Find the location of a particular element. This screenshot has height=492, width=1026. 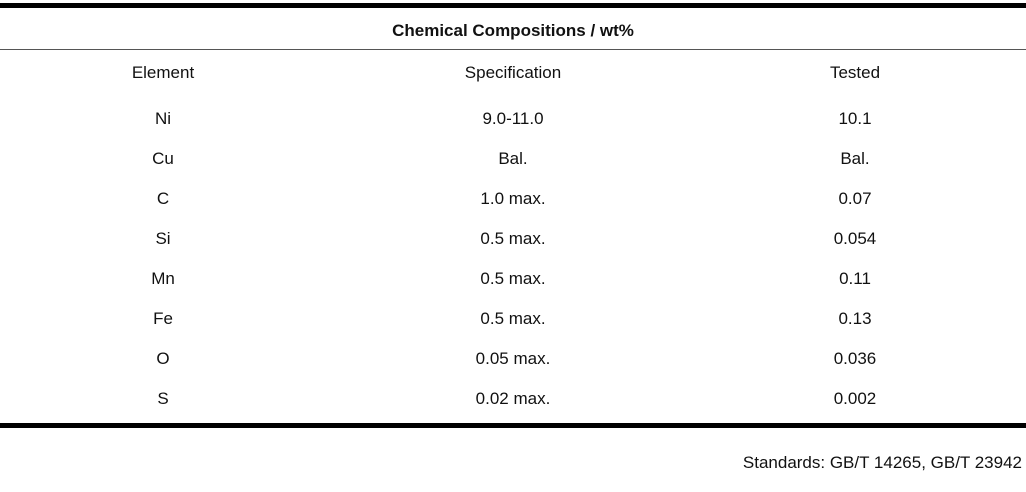

title-rule is located at coordinates (513, 49).